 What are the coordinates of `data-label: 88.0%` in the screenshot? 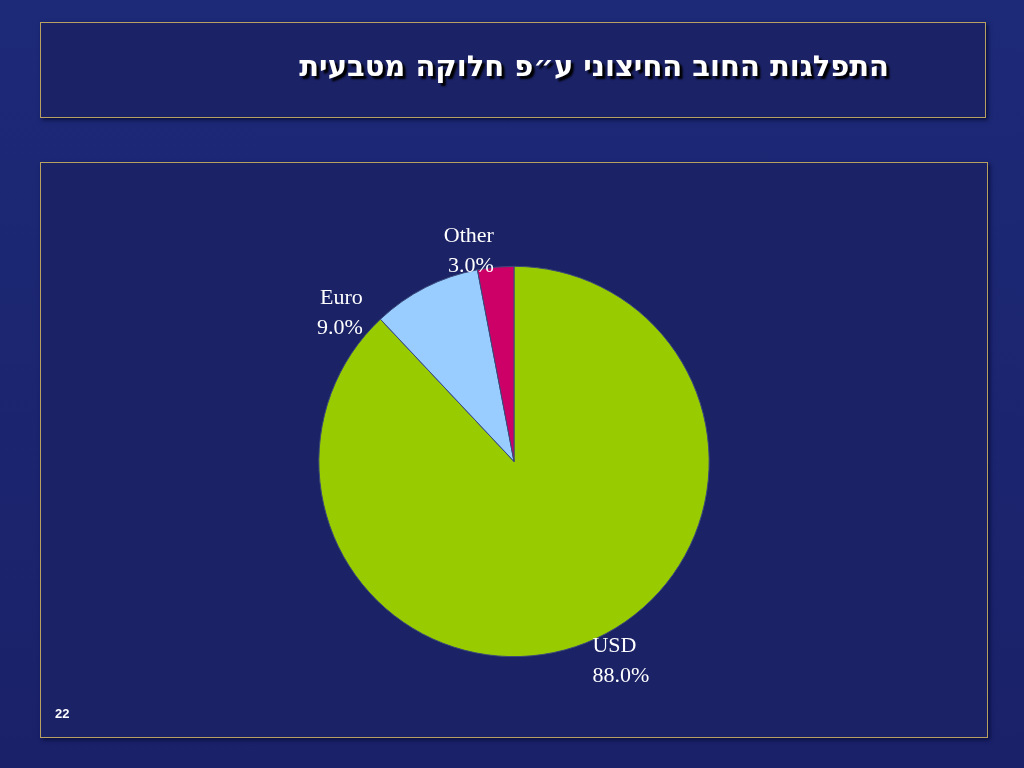 It's located at (621, 675).